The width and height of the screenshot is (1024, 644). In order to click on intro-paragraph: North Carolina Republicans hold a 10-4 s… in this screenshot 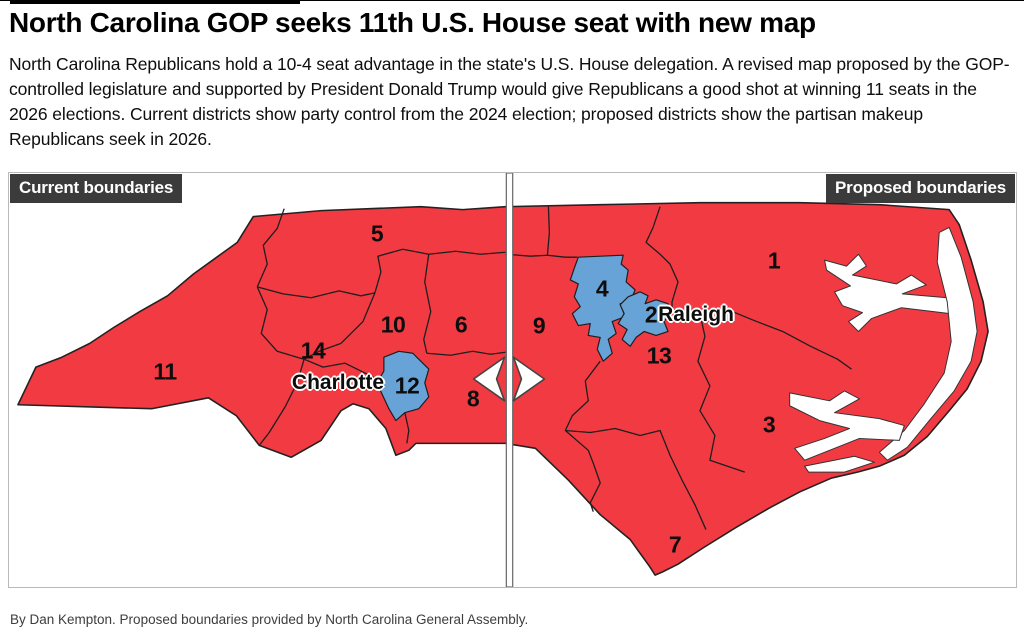, I will do `click(509, 101)`.